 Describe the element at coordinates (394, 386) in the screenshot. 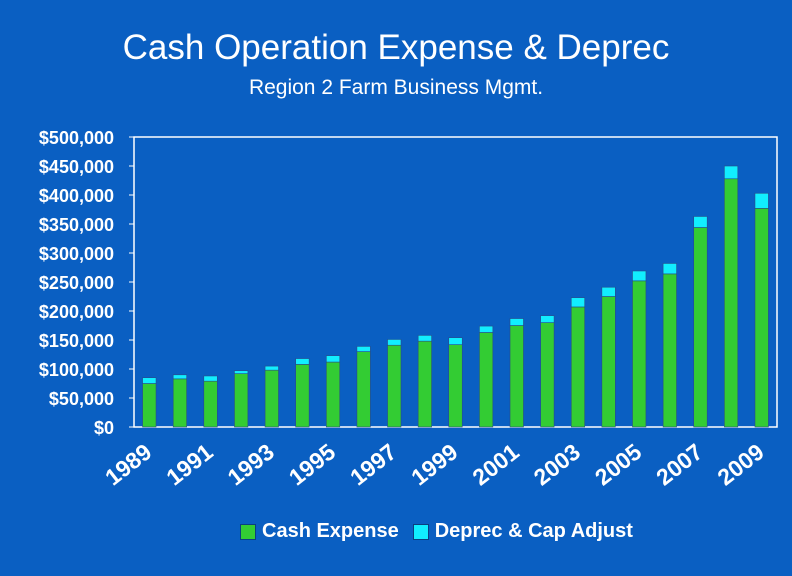

I see `bar-cash-expense-1997` at that location.